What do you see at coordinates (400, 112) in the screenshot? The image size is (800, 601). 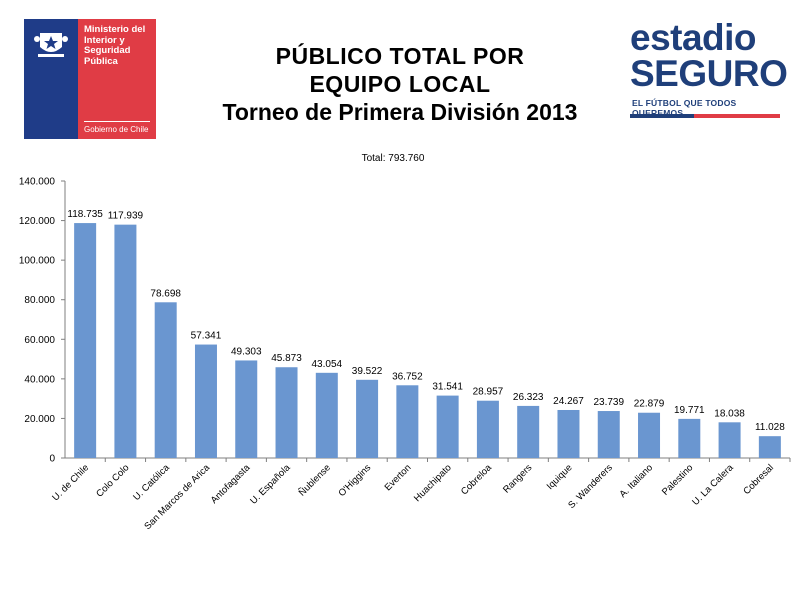 I see `title-line-3: Torneo de Primera División 2013` at bounding box center [400, 112].